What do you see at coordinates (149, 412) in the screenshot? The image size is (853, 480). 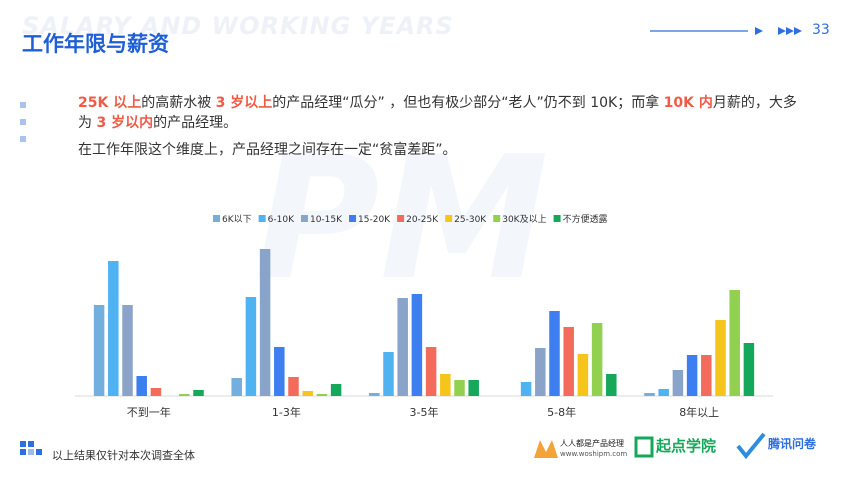 I see `x-tick-label: 不到一年` at bounding box center [149, 412].